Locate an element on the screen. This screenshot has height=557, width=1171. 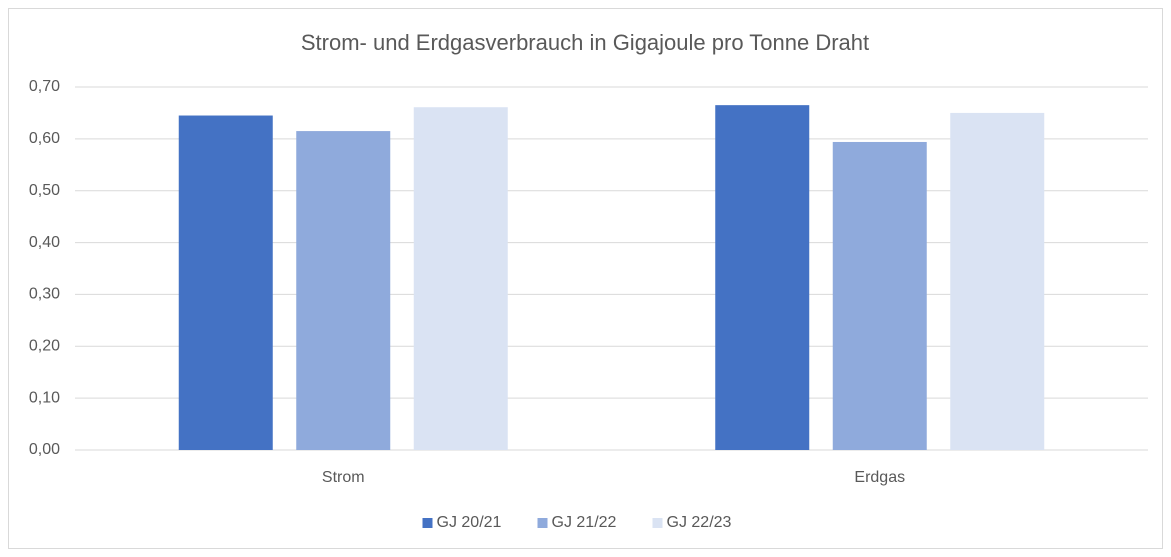
y-tick-label: 0,60 is located at coordinates (44, 138).